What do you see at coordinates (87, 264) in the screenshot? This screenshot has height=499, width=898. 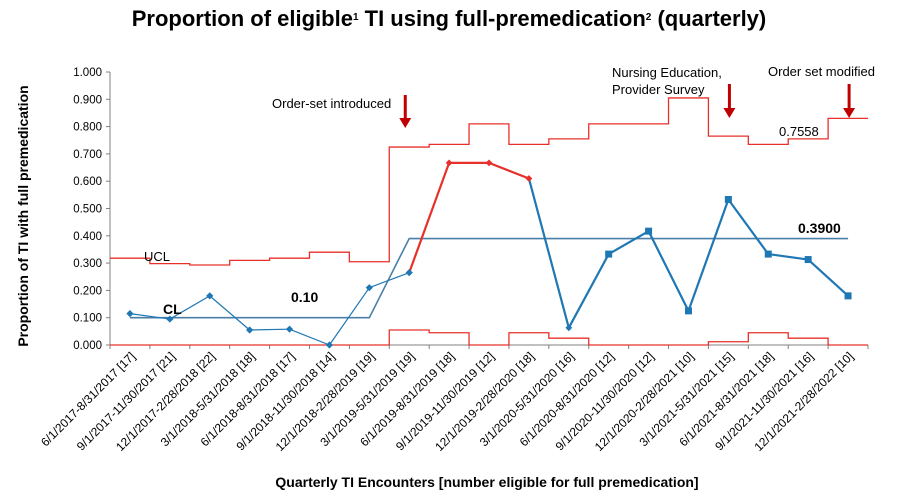 I see `y-tick-label: 0.300` at bounding box center [87, 264].